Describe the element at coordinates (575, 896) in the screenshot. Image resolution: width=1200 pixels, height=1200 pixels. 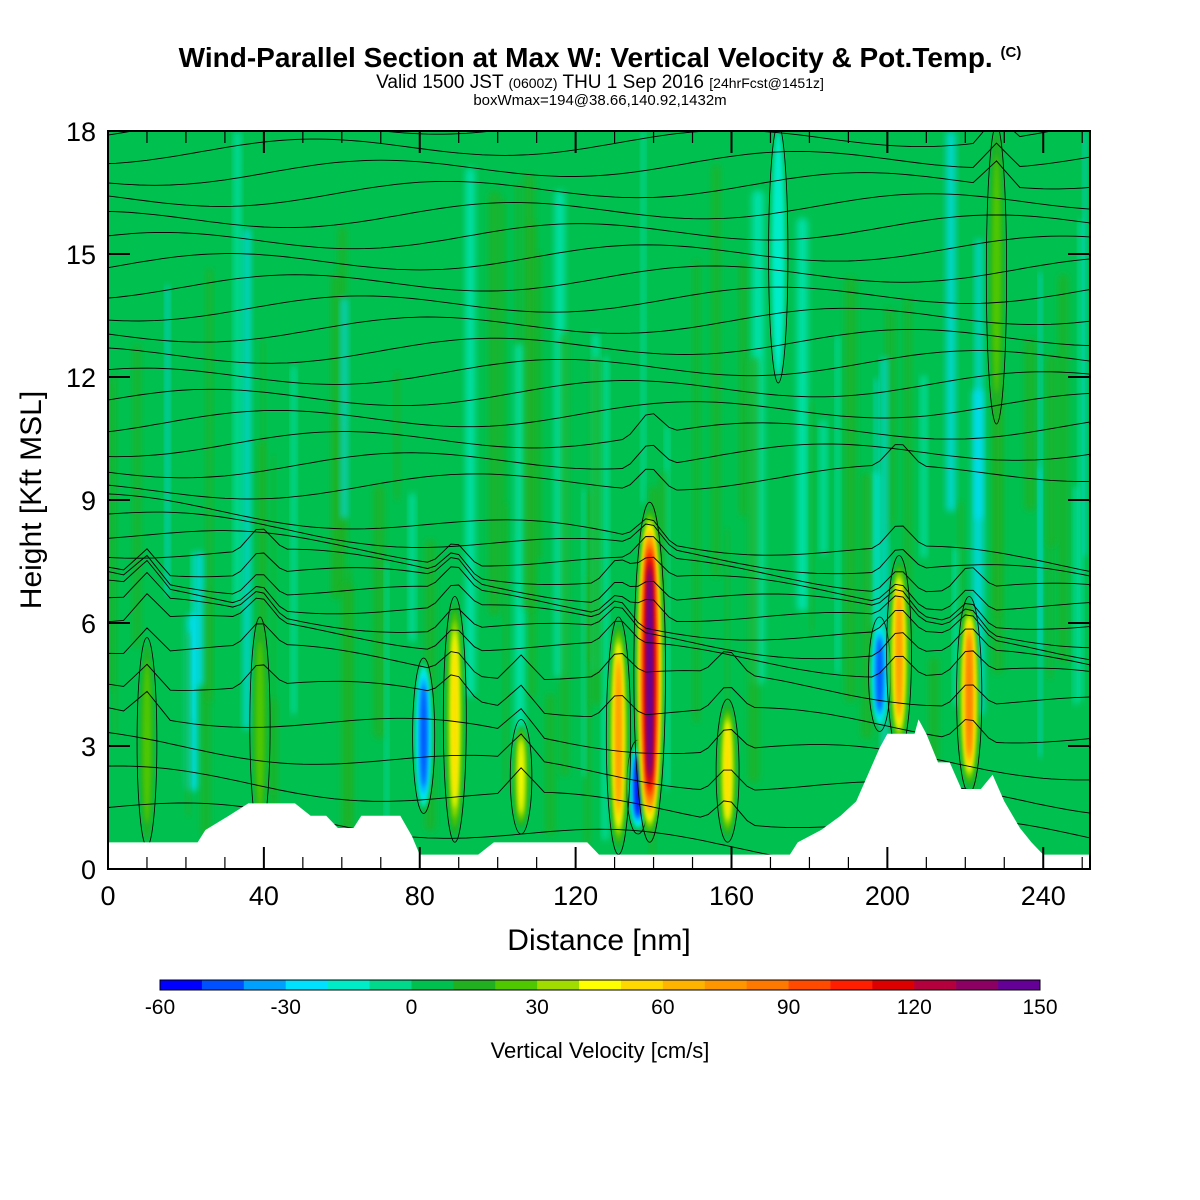
I see `x-tick-label: 120` at that location.